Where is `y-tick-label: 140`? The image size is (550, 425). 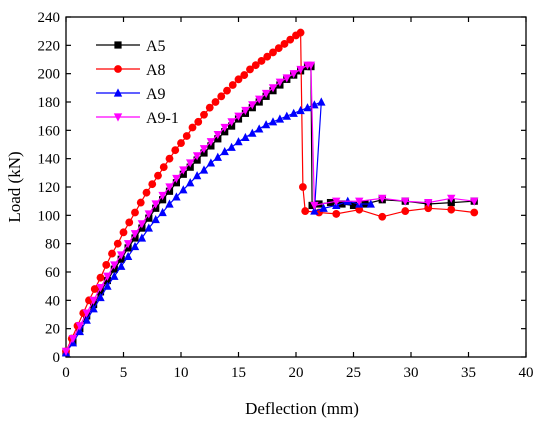 y-tick-label: 140 is located at coordinates (49, 160).